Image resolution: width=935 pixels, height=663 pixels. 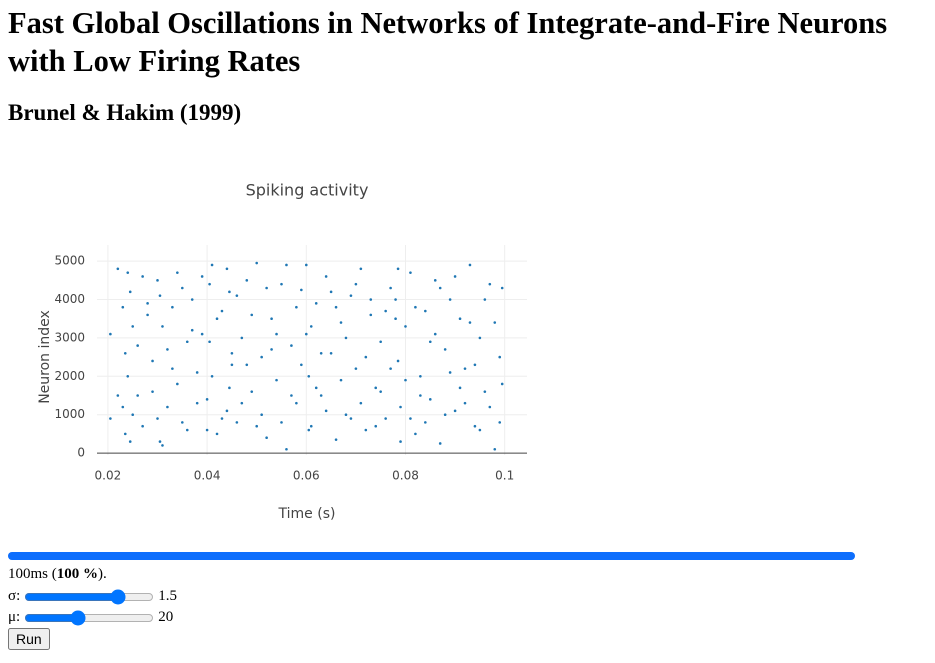 I want to click on progress-track, so click(x=431, y=556).